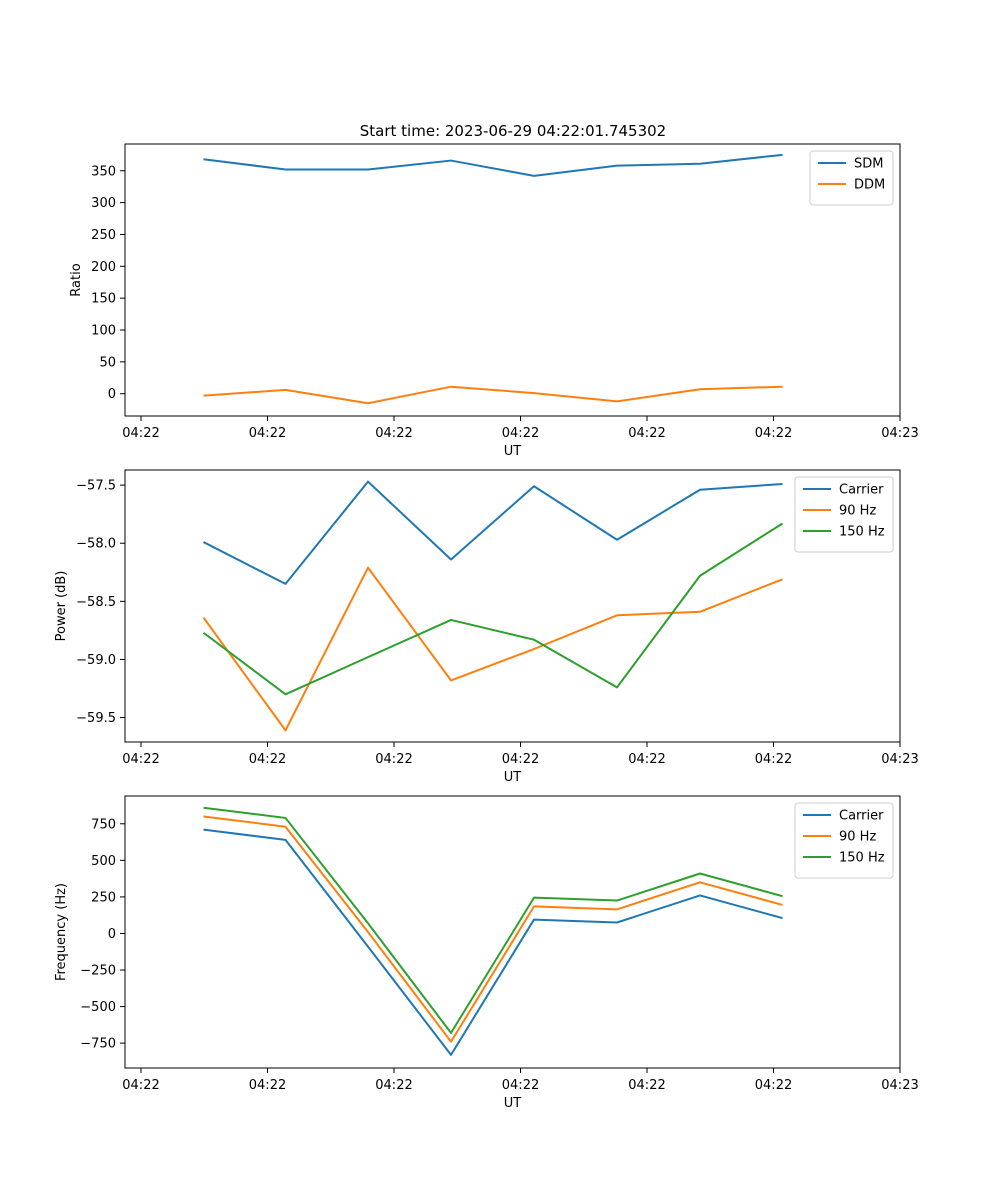  What do you see at coordinates (103, 331) in the screenshot?
I see `y-tick-label: 100` at bounding box center [103, 331].